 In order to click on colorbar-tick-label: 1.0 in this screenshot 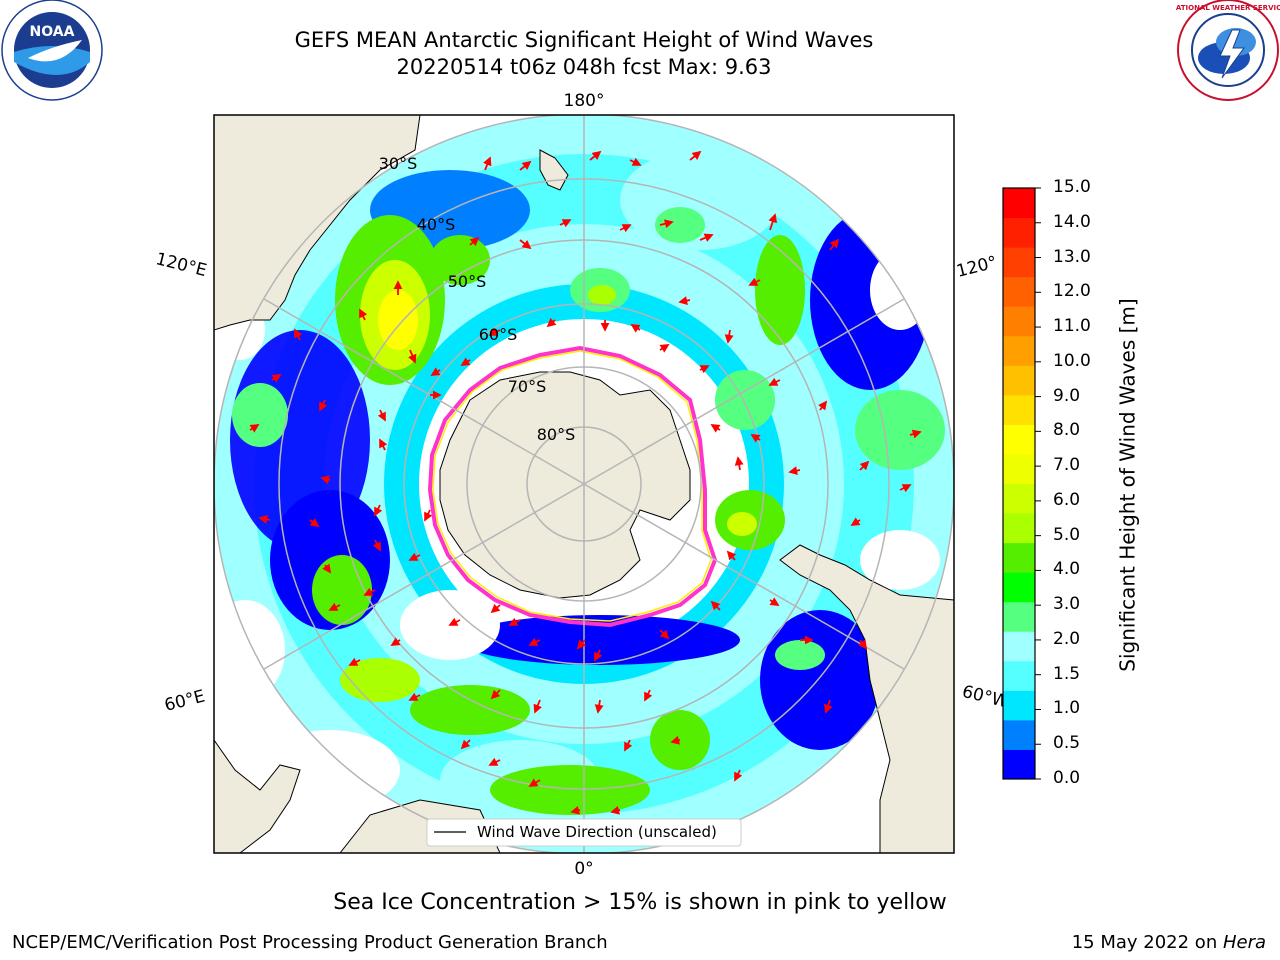, I will do `click(1067, 708)`.